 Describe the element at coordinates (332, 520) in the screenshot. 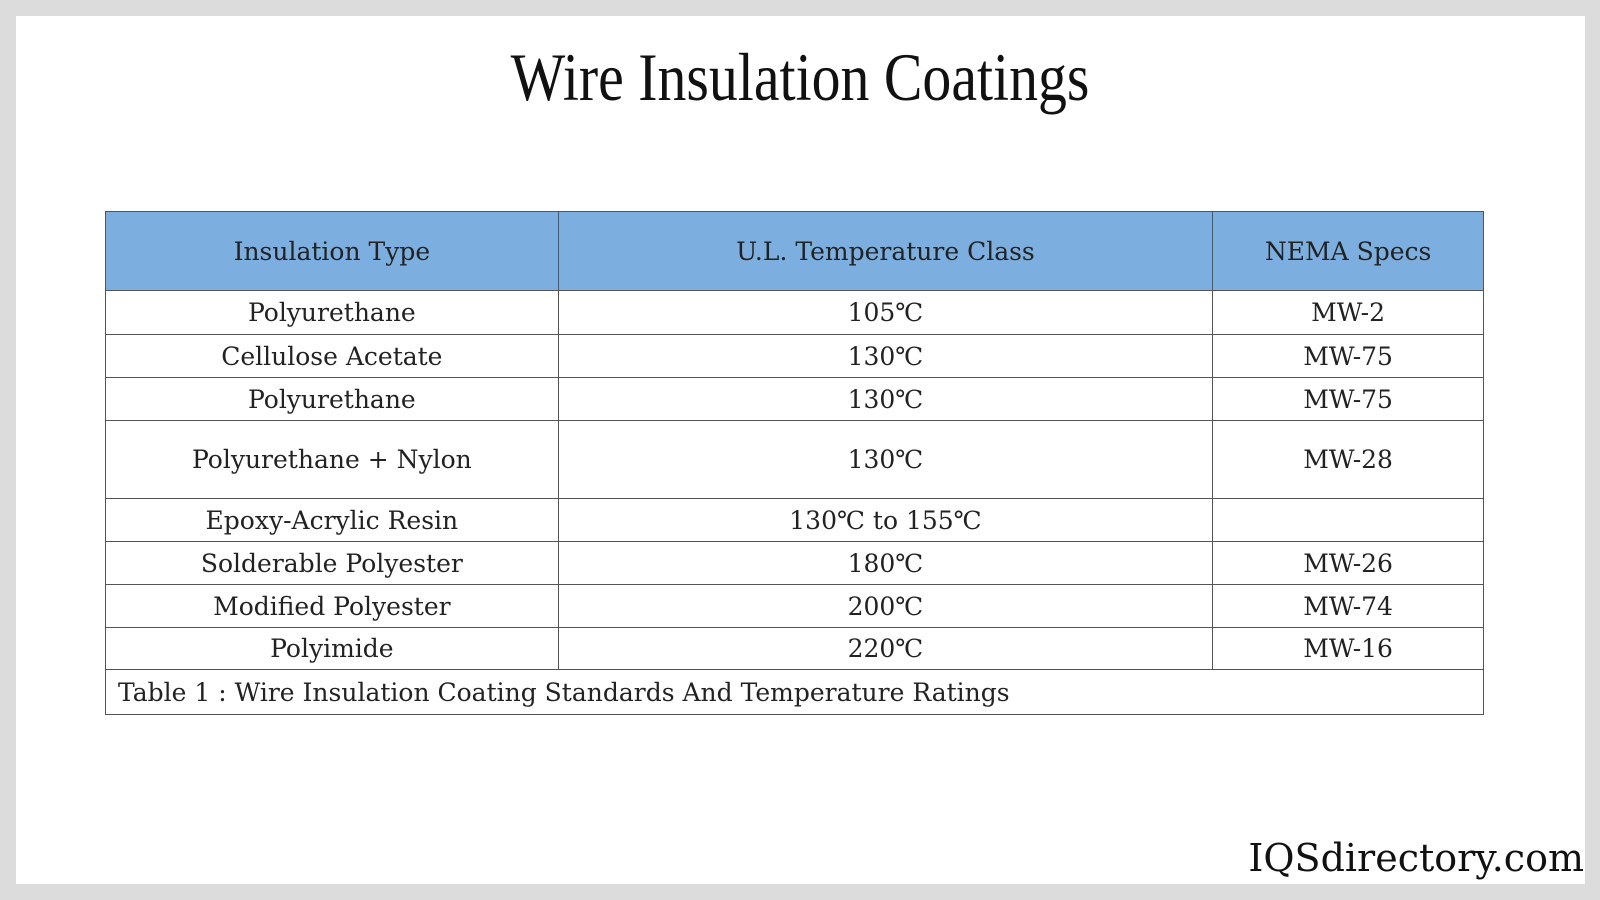

I see `cell: Epoxy-Acrylic Resin` at that location.